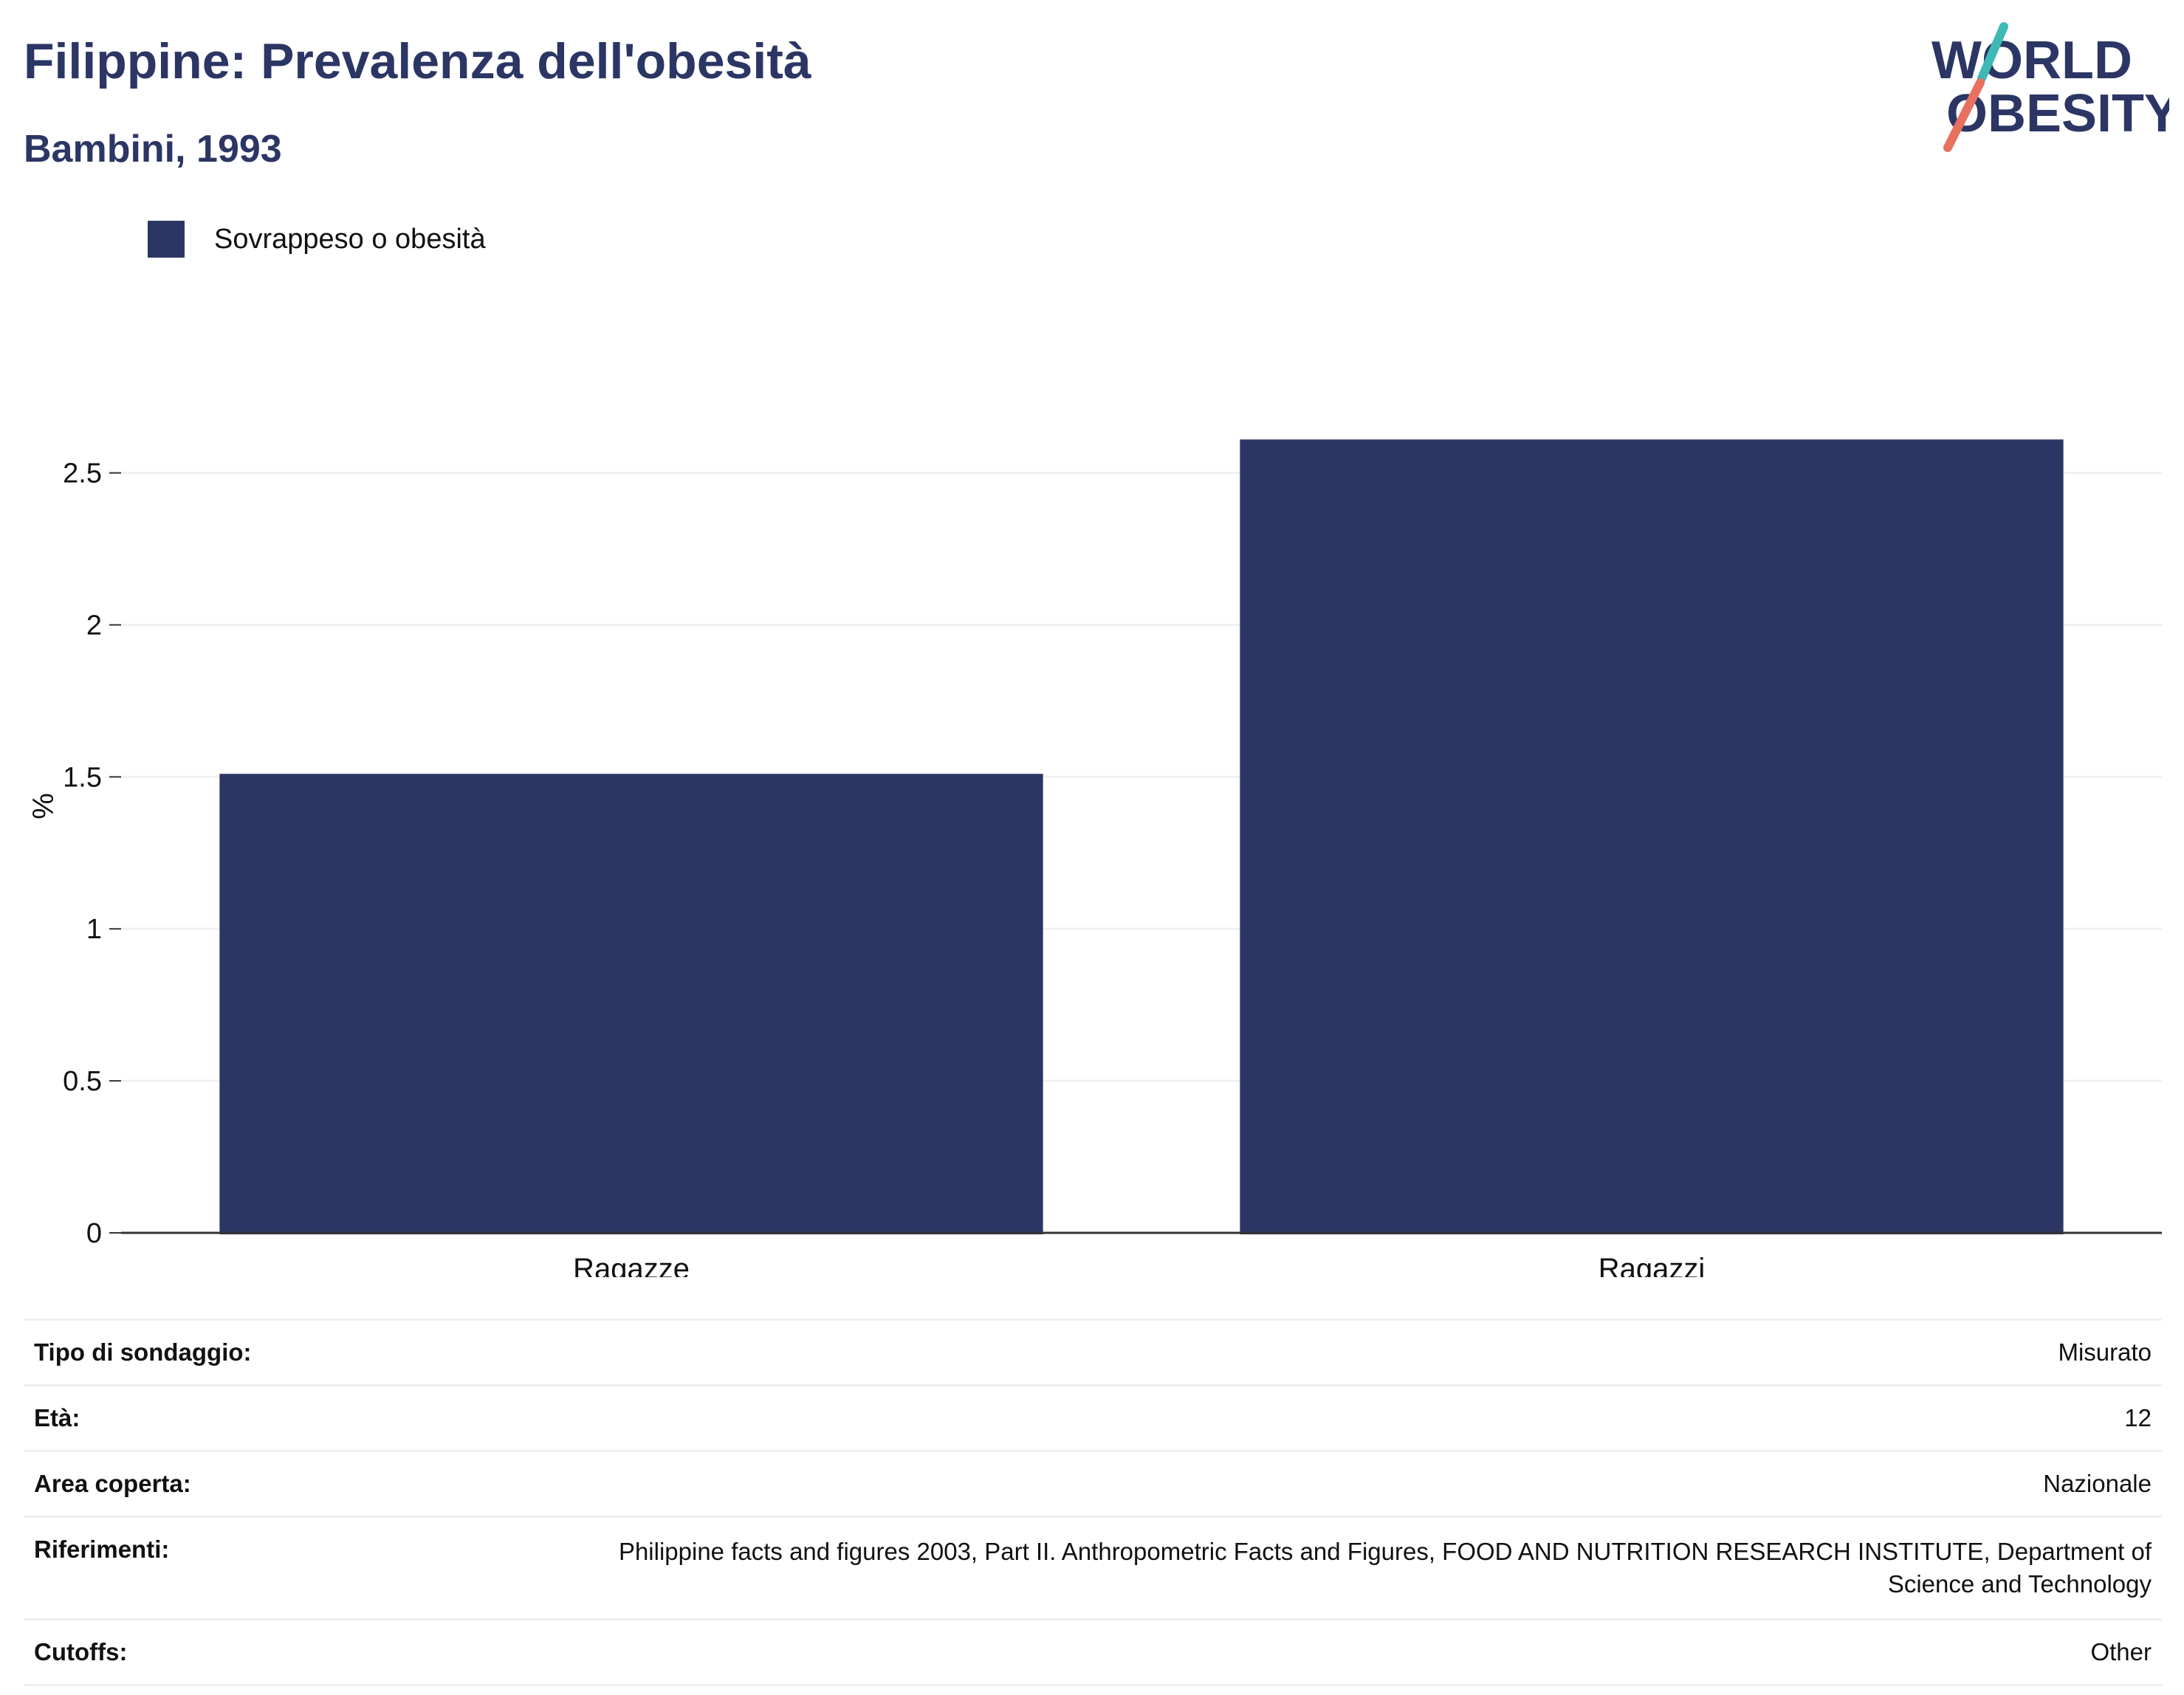  What do you see at coordinates (102, 1549) in the screenshot?
I see `info-label: Riferimenti:` at bounding box center [102, 1549].